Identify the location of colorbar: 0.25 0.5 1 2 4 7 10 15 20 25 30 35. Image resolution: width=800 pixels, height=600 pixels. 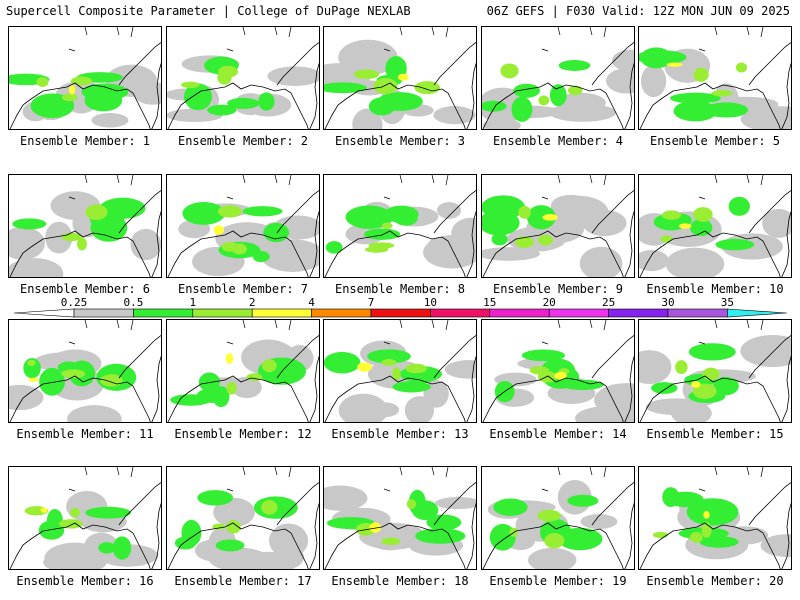
(400, 307).